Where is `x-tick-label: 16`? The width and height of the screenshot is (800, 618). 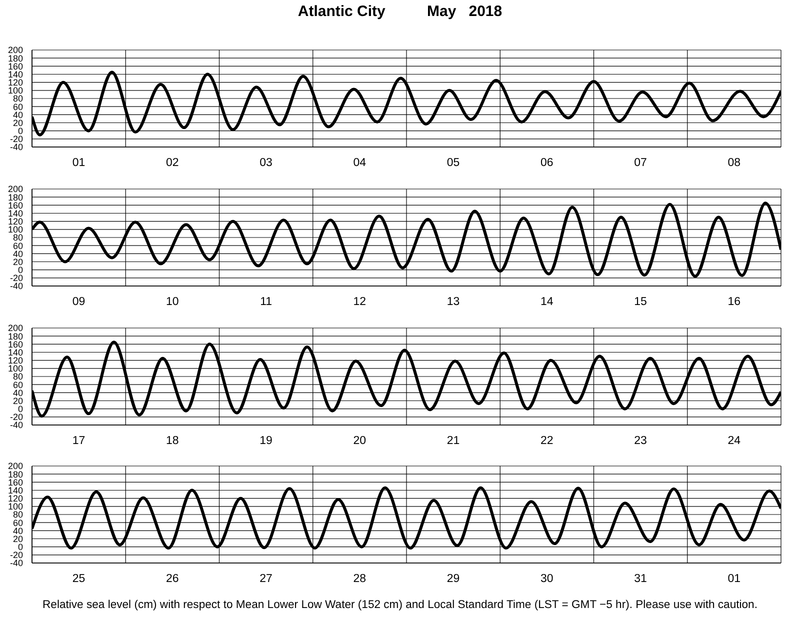 x-tick-label: 16 is located at coordinates (734, 302).